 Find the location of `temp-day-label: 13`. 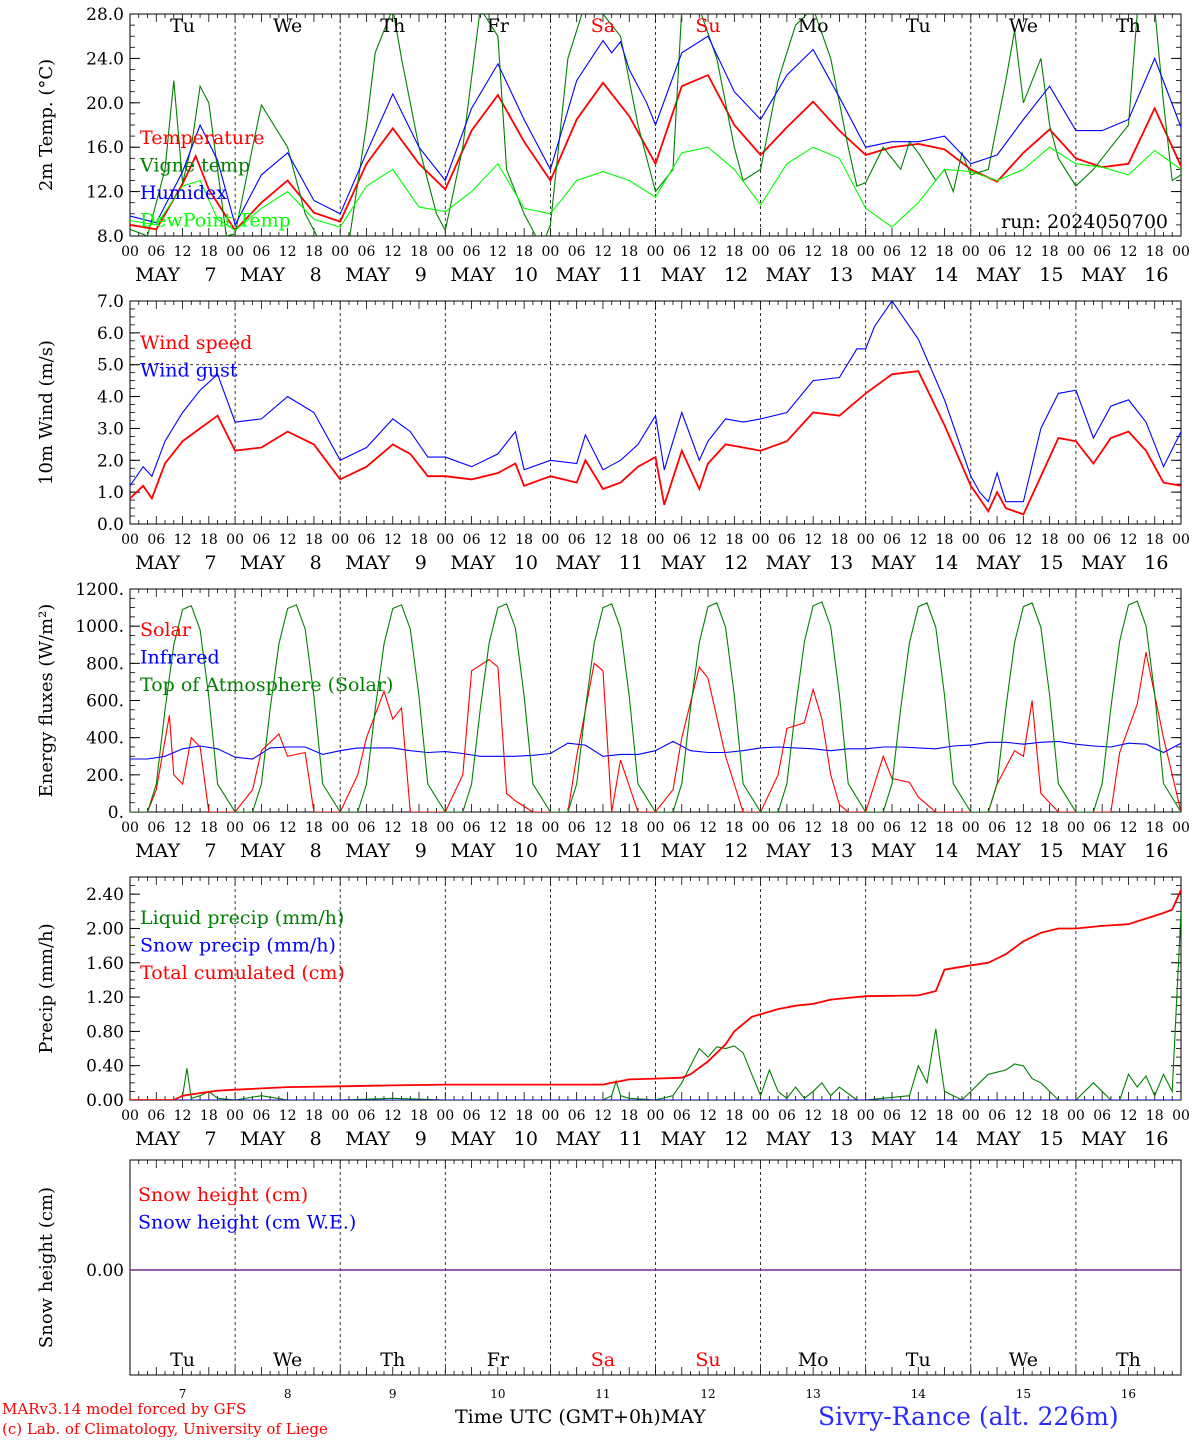

temp-day-label: 13 is located at coordinates (841, 275).